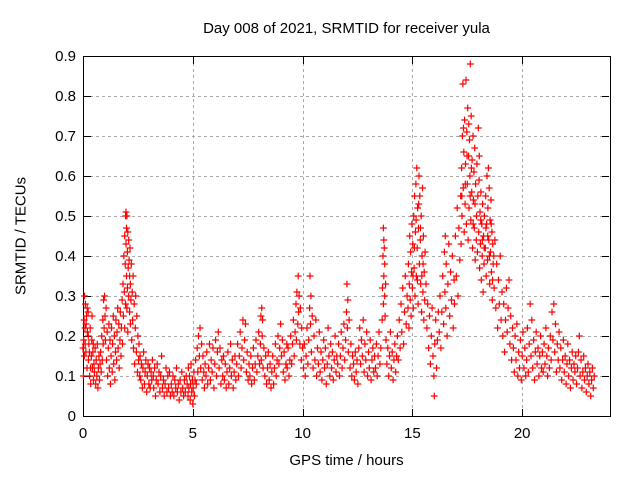  Describe the element at coordinates (412, 433) in the screenshot. I see `x-tick-label: 15` at that location.